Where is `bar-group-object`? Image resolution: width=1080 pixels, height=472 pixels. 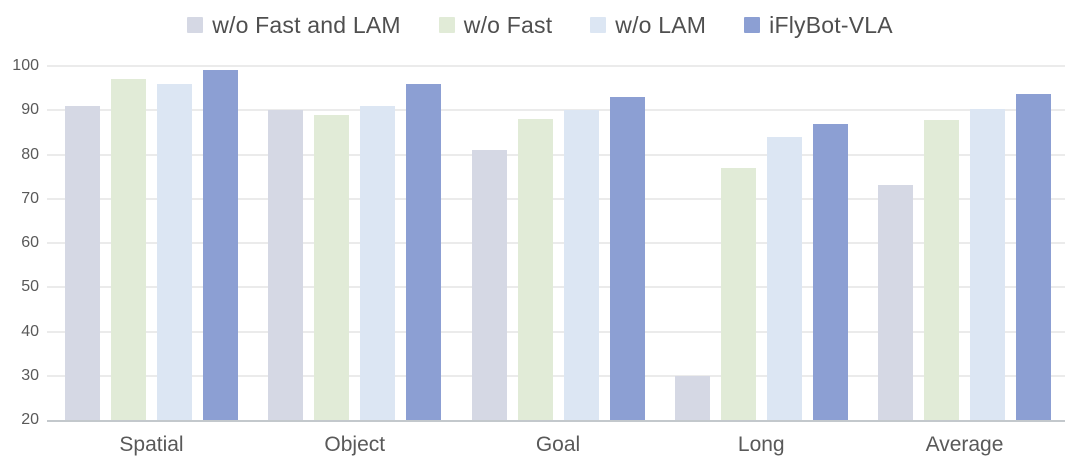 bar-group-object is located at coordinates (355, 243).